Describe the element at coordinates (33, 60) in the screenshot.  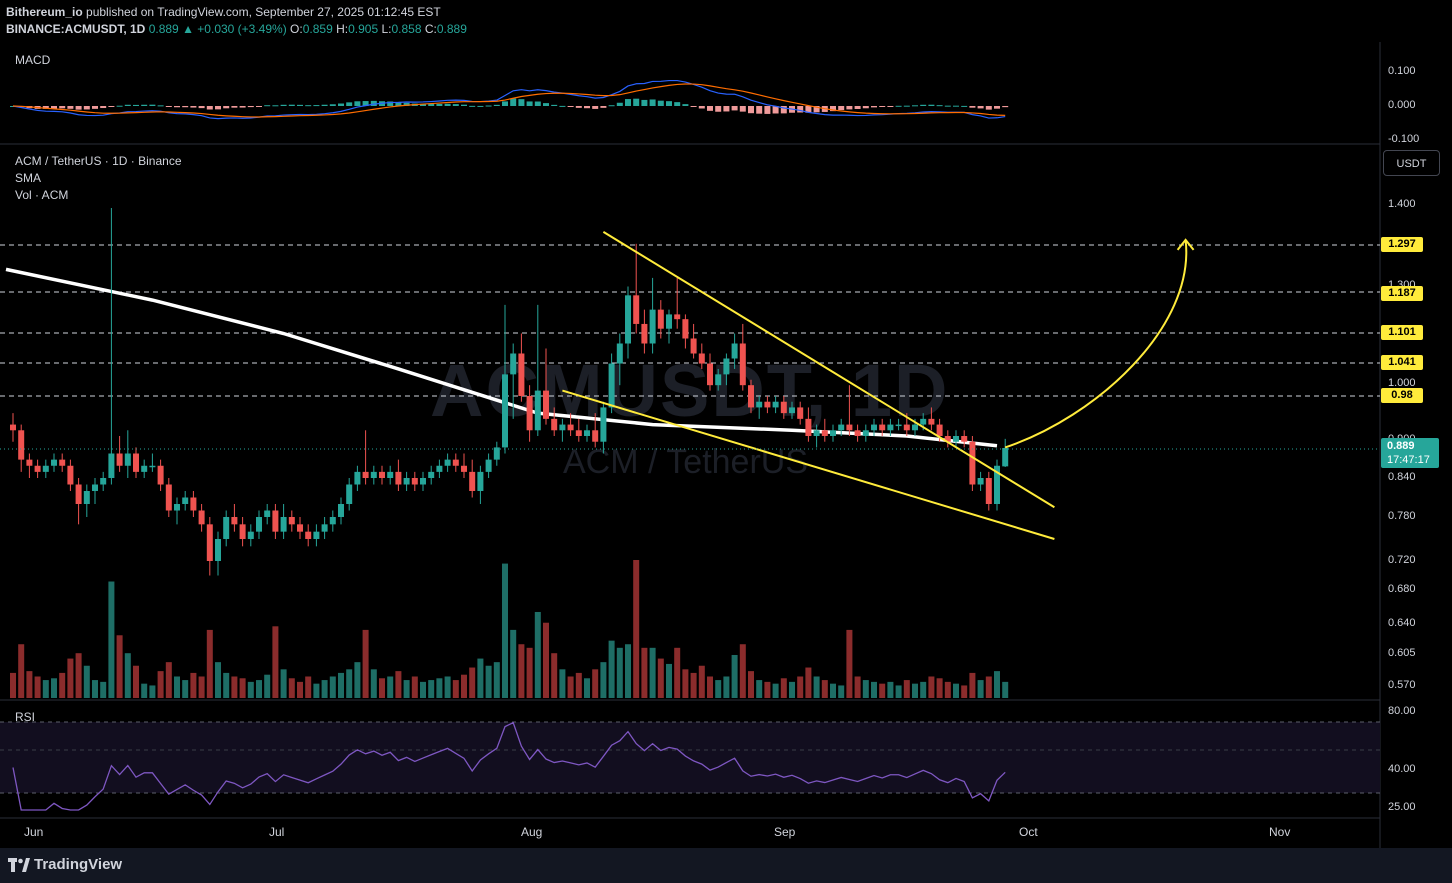
I see `macd-pane-label: MACD` at that location.